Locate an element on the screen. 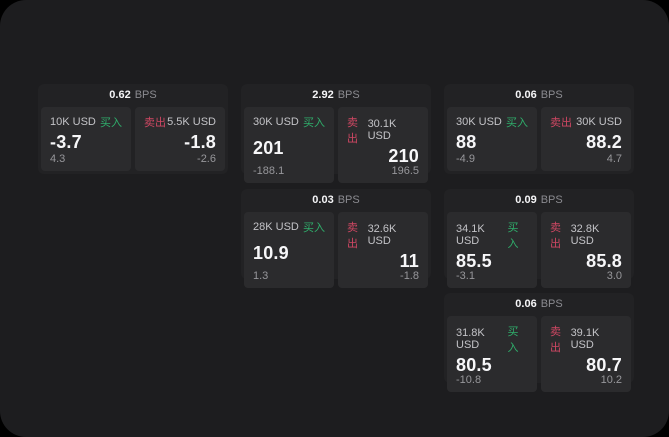 This screenshot has width=669, height=437. sell-delta: 196.5 is located at coordinates (405, 171).